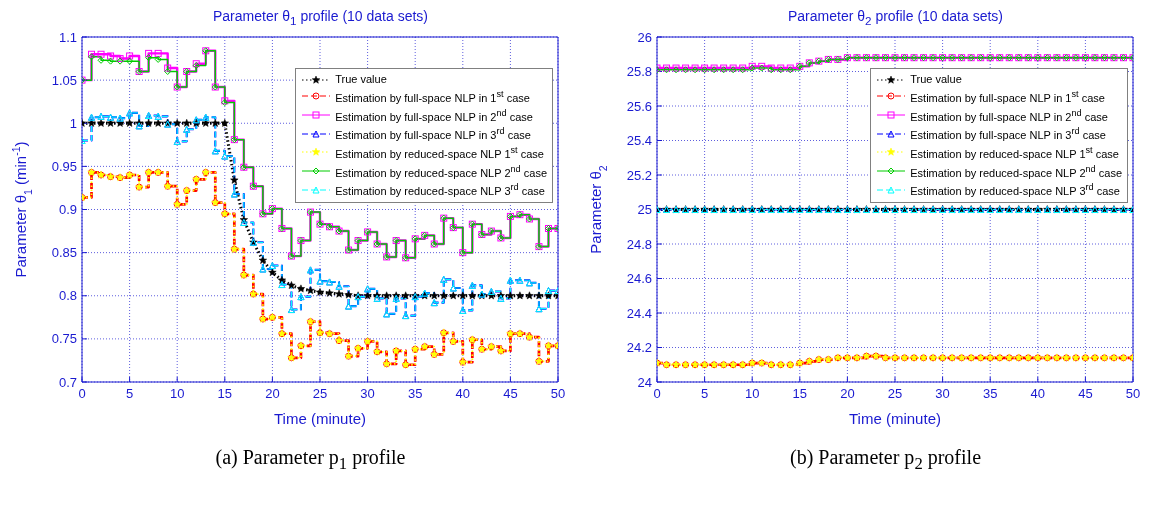 The height and width of the screenshot is (513, 1159). I want to click on y-tick-label: 25.8, so click(639, 72).